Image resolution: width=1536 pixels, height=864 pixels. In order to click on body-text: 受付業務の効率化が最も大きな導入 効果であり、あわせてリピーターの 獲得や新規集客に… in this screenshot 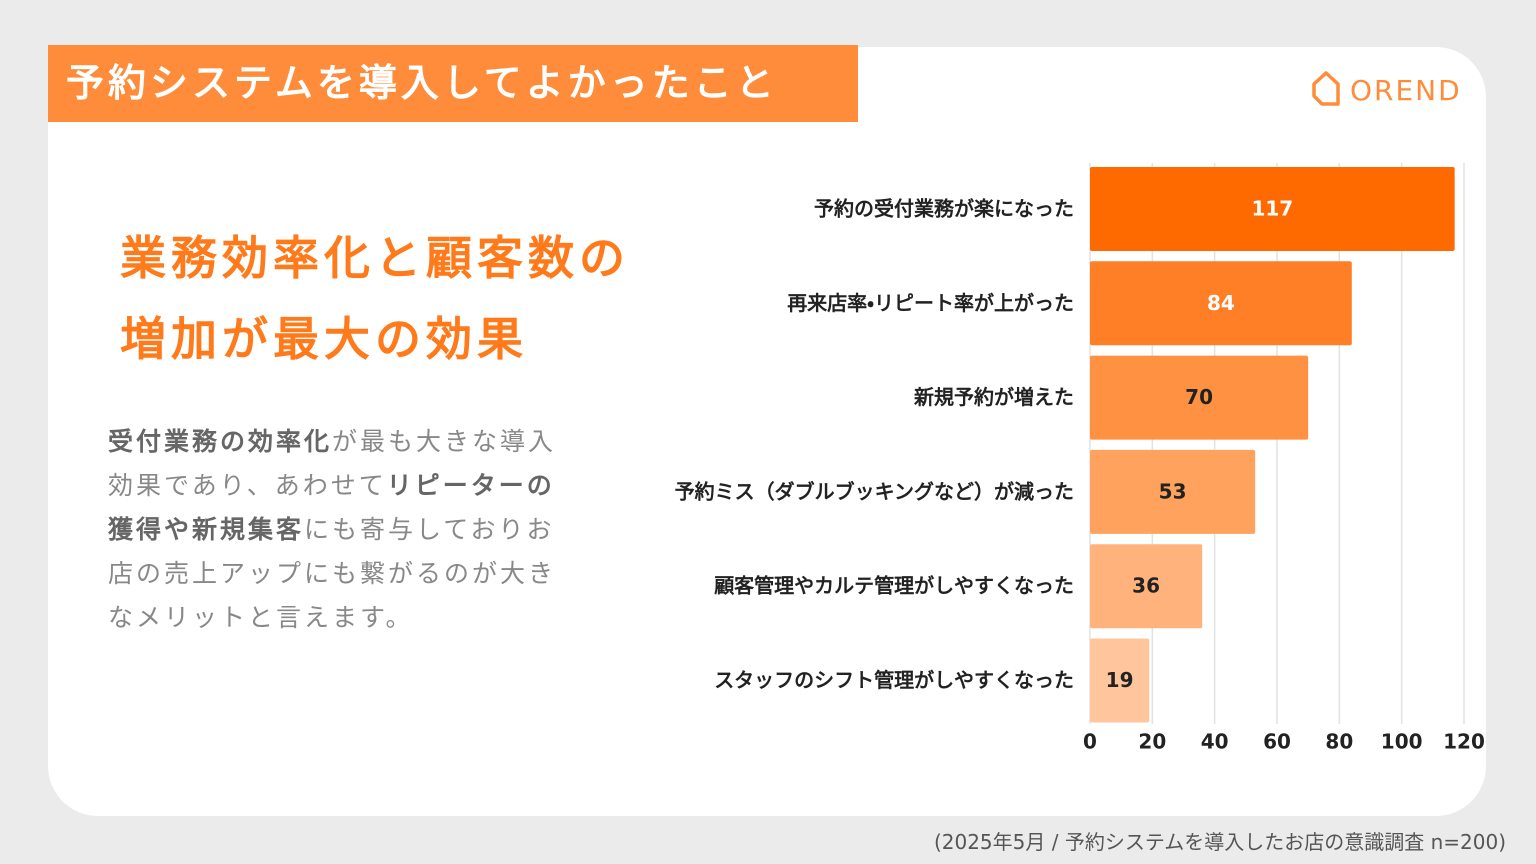, I will do `click(332, 530)`.